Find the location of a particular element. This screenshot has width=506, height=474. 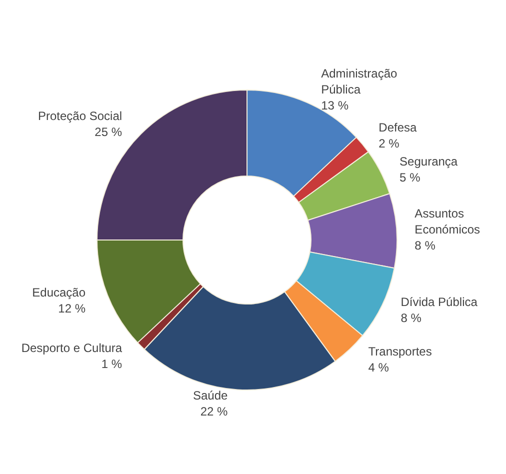

data-label: 1 % is located at coordinates (111, 363).